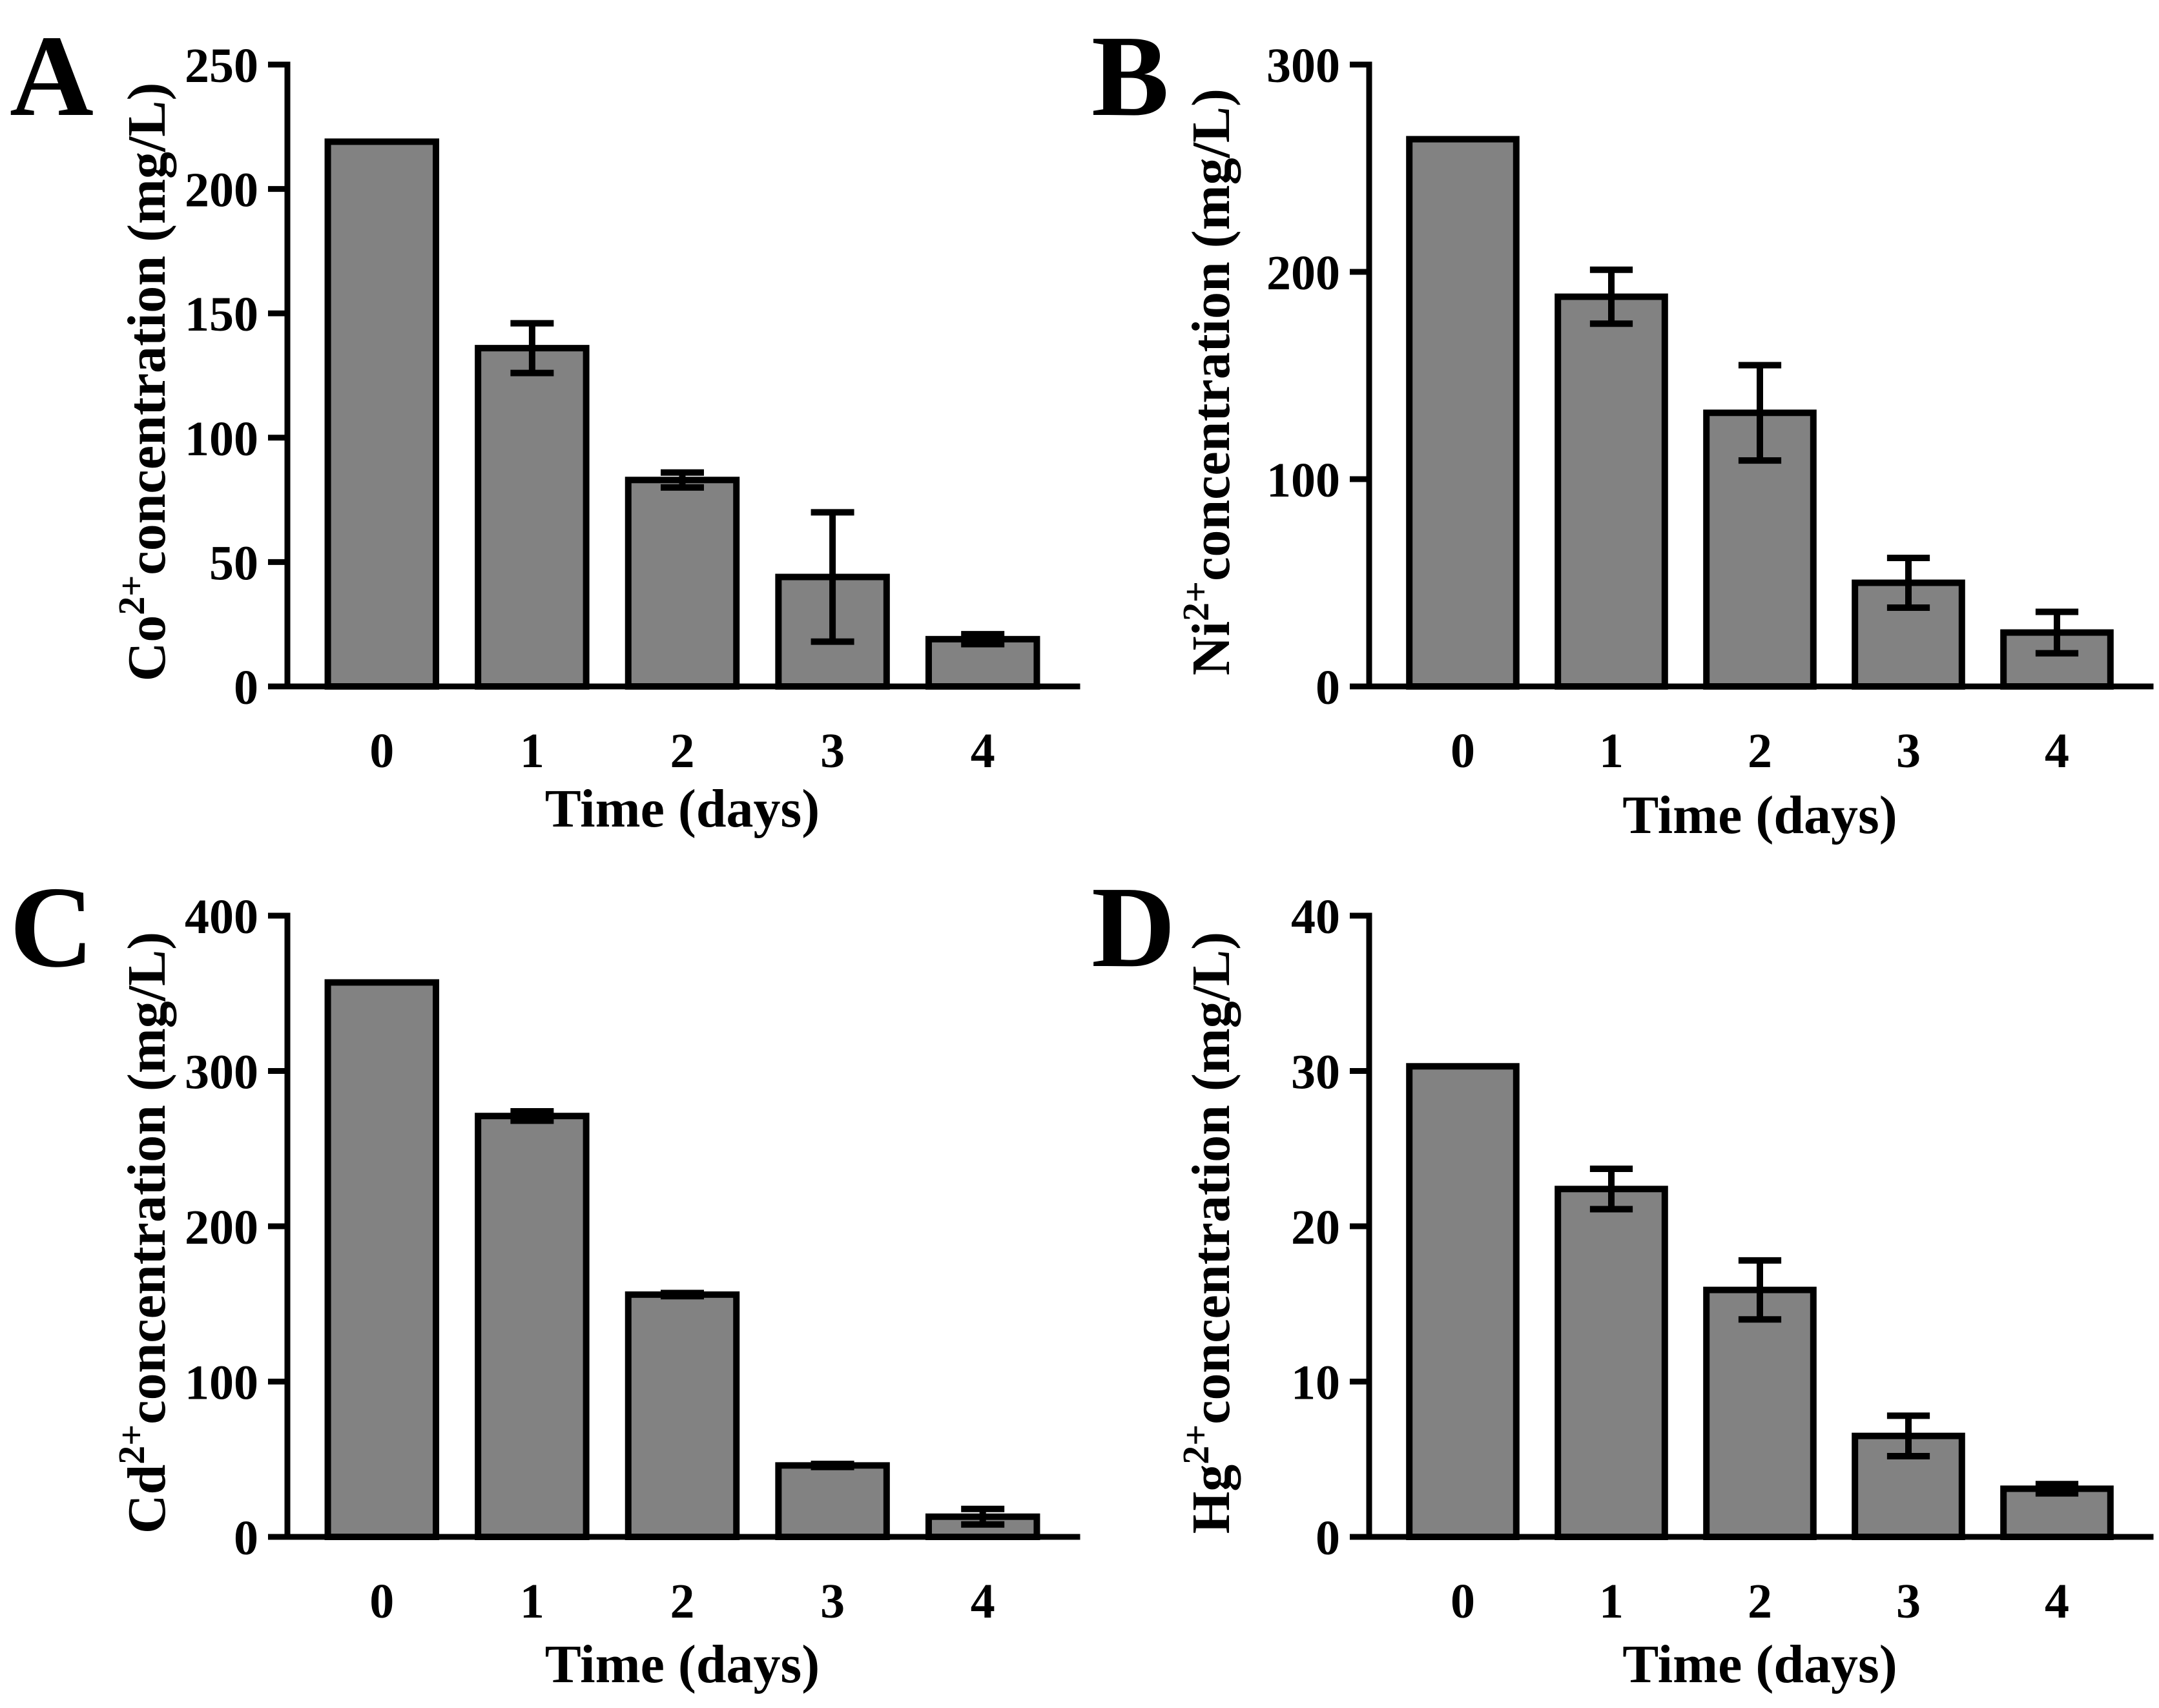 The width and height of the screenshot is (2159, 1708). I want to click on y-axis-title: Hg2+concentration (mg/L), so click(1208, 1233).